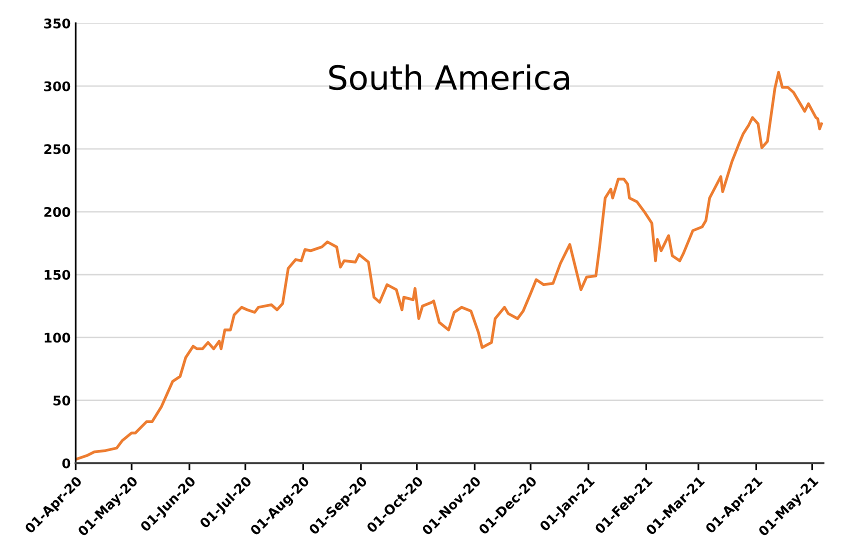  I want to click on y-tick-label: 0, so click(66, 463).